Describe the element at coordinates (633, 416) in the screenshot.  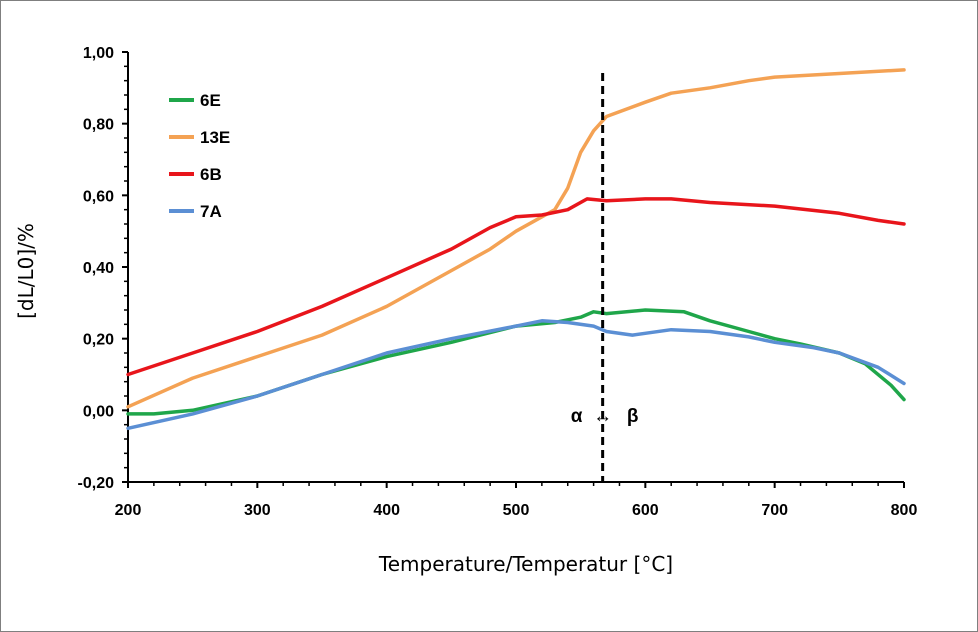
I see `beta-label: β` at that location.